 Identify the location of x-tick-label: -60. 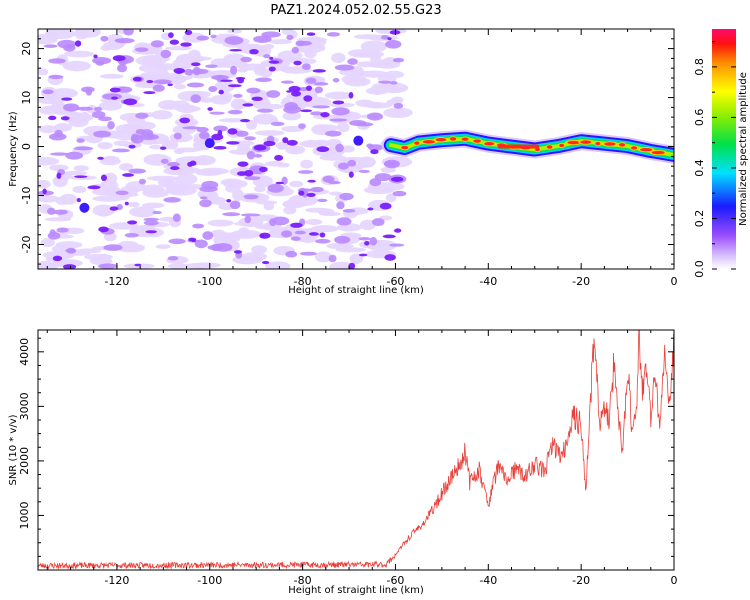
(395, 281).